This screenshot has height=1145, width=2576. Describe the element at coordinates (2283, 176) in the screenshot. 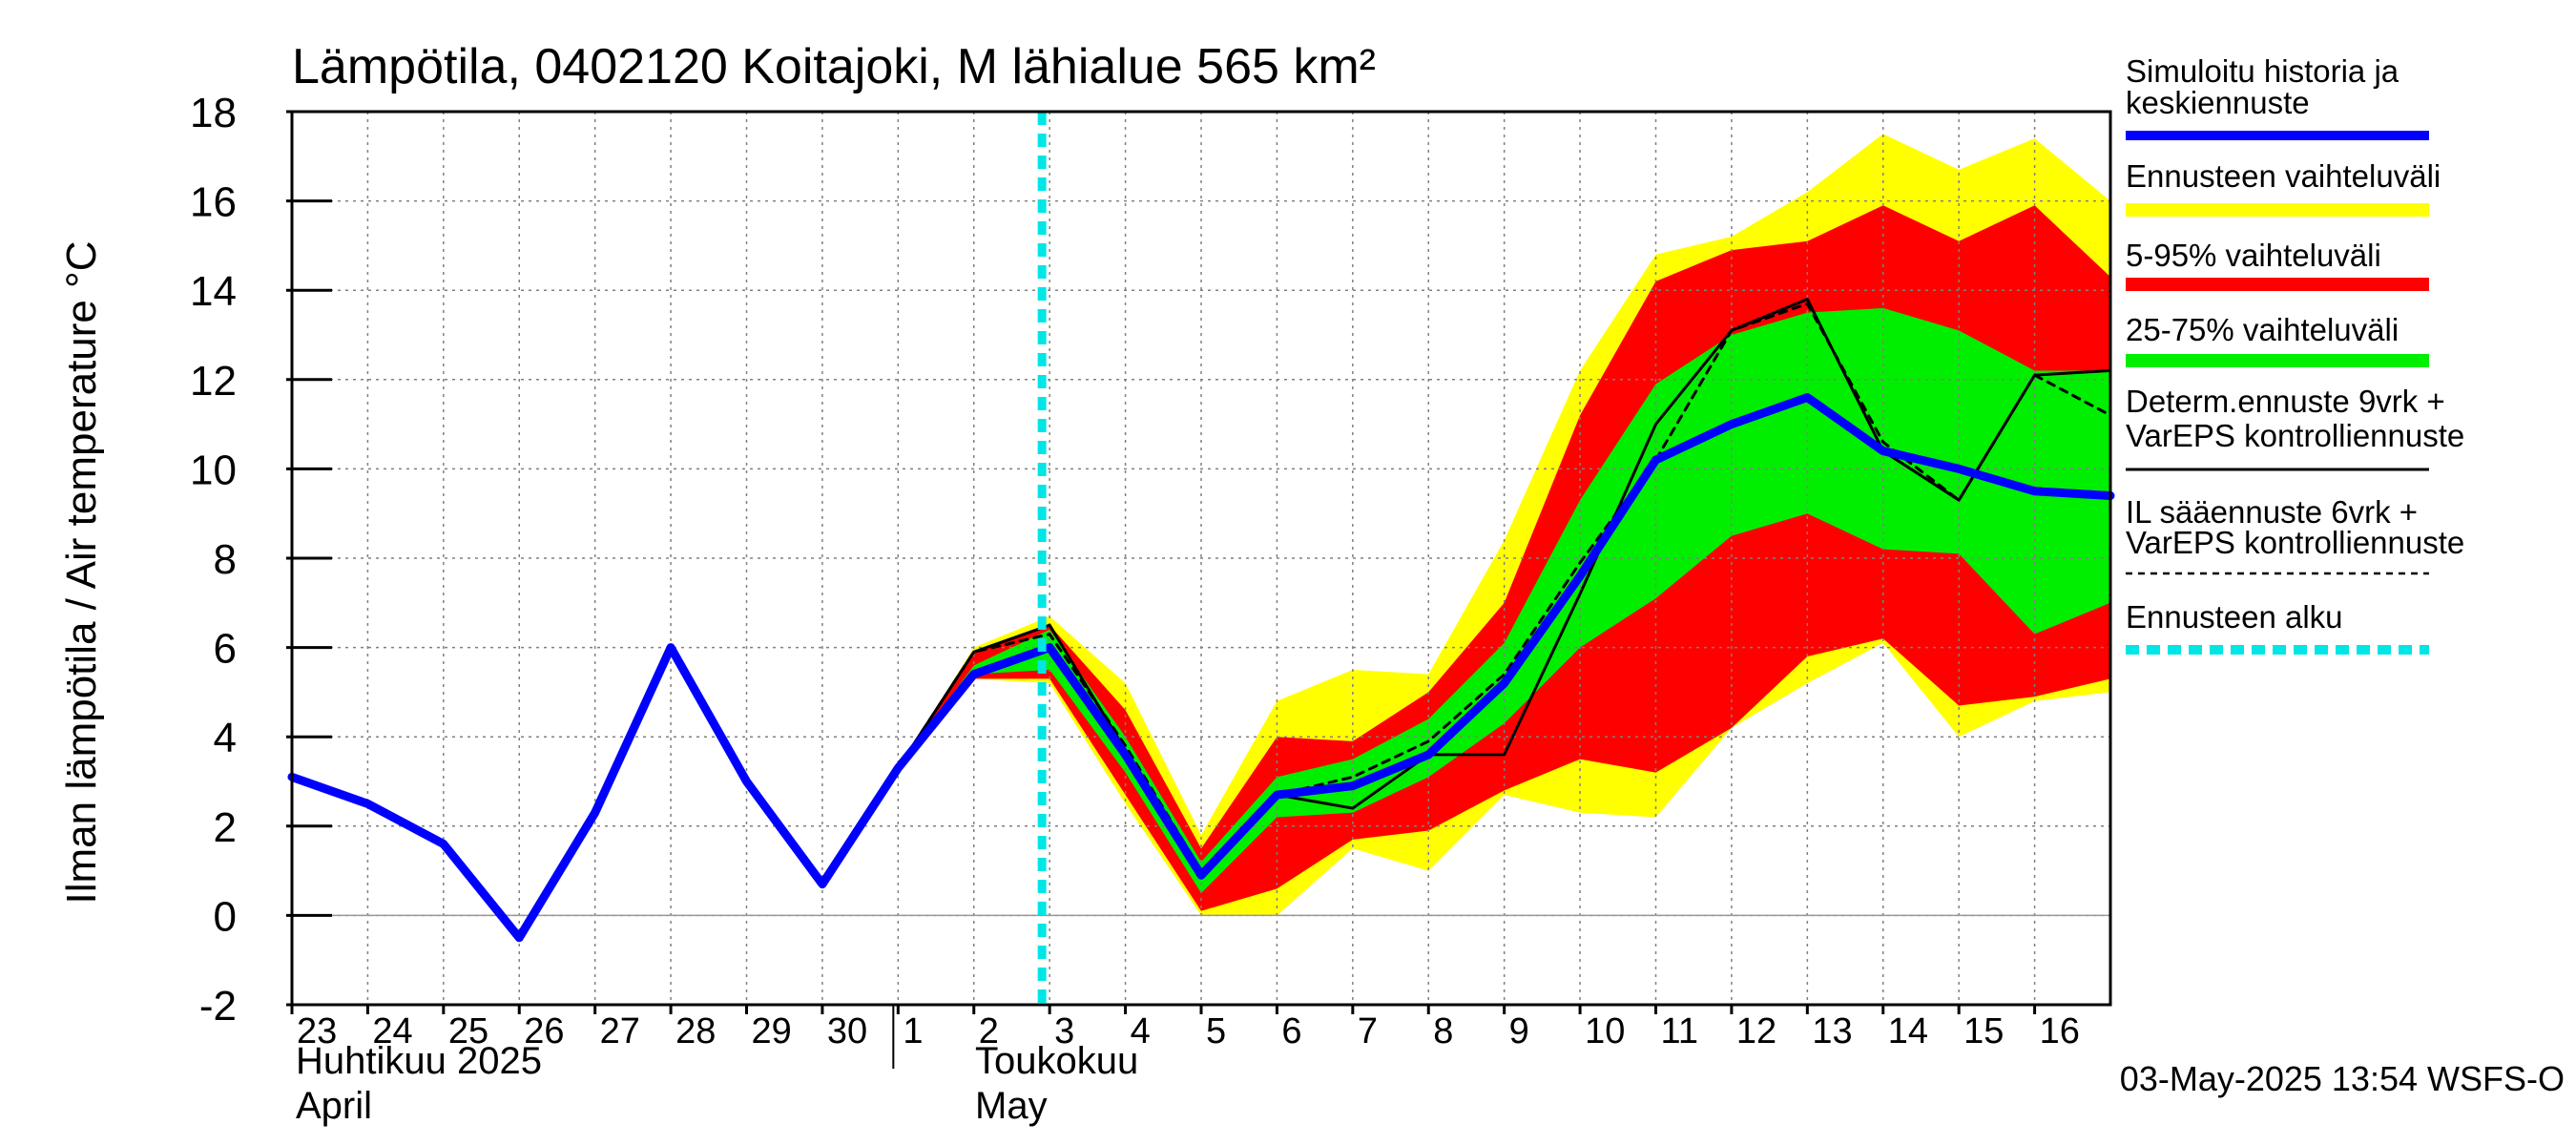

I see `legend-label-1: Ennusteen vaihteluväli` at that location.